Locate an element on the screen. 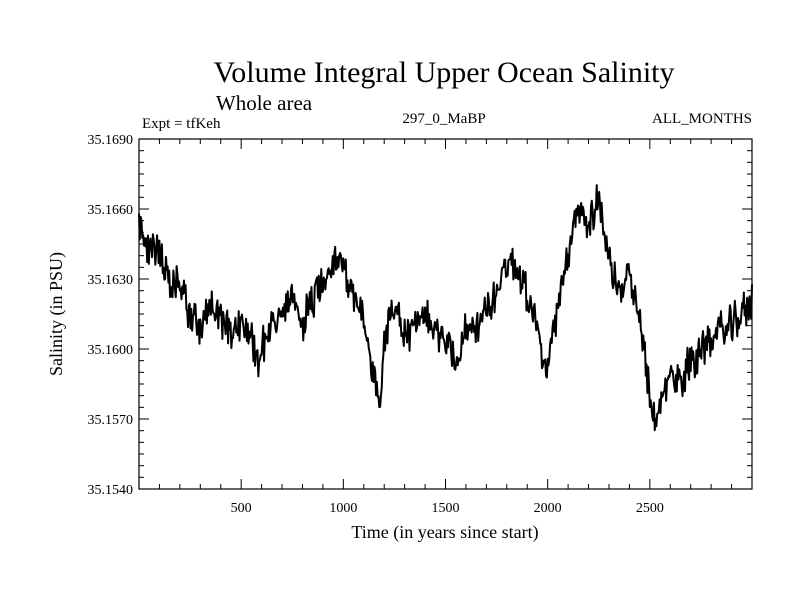 The width and height of the screenshot is (800, 600). y-tick-label: 35.1600 is located at coordinates (111, 350).